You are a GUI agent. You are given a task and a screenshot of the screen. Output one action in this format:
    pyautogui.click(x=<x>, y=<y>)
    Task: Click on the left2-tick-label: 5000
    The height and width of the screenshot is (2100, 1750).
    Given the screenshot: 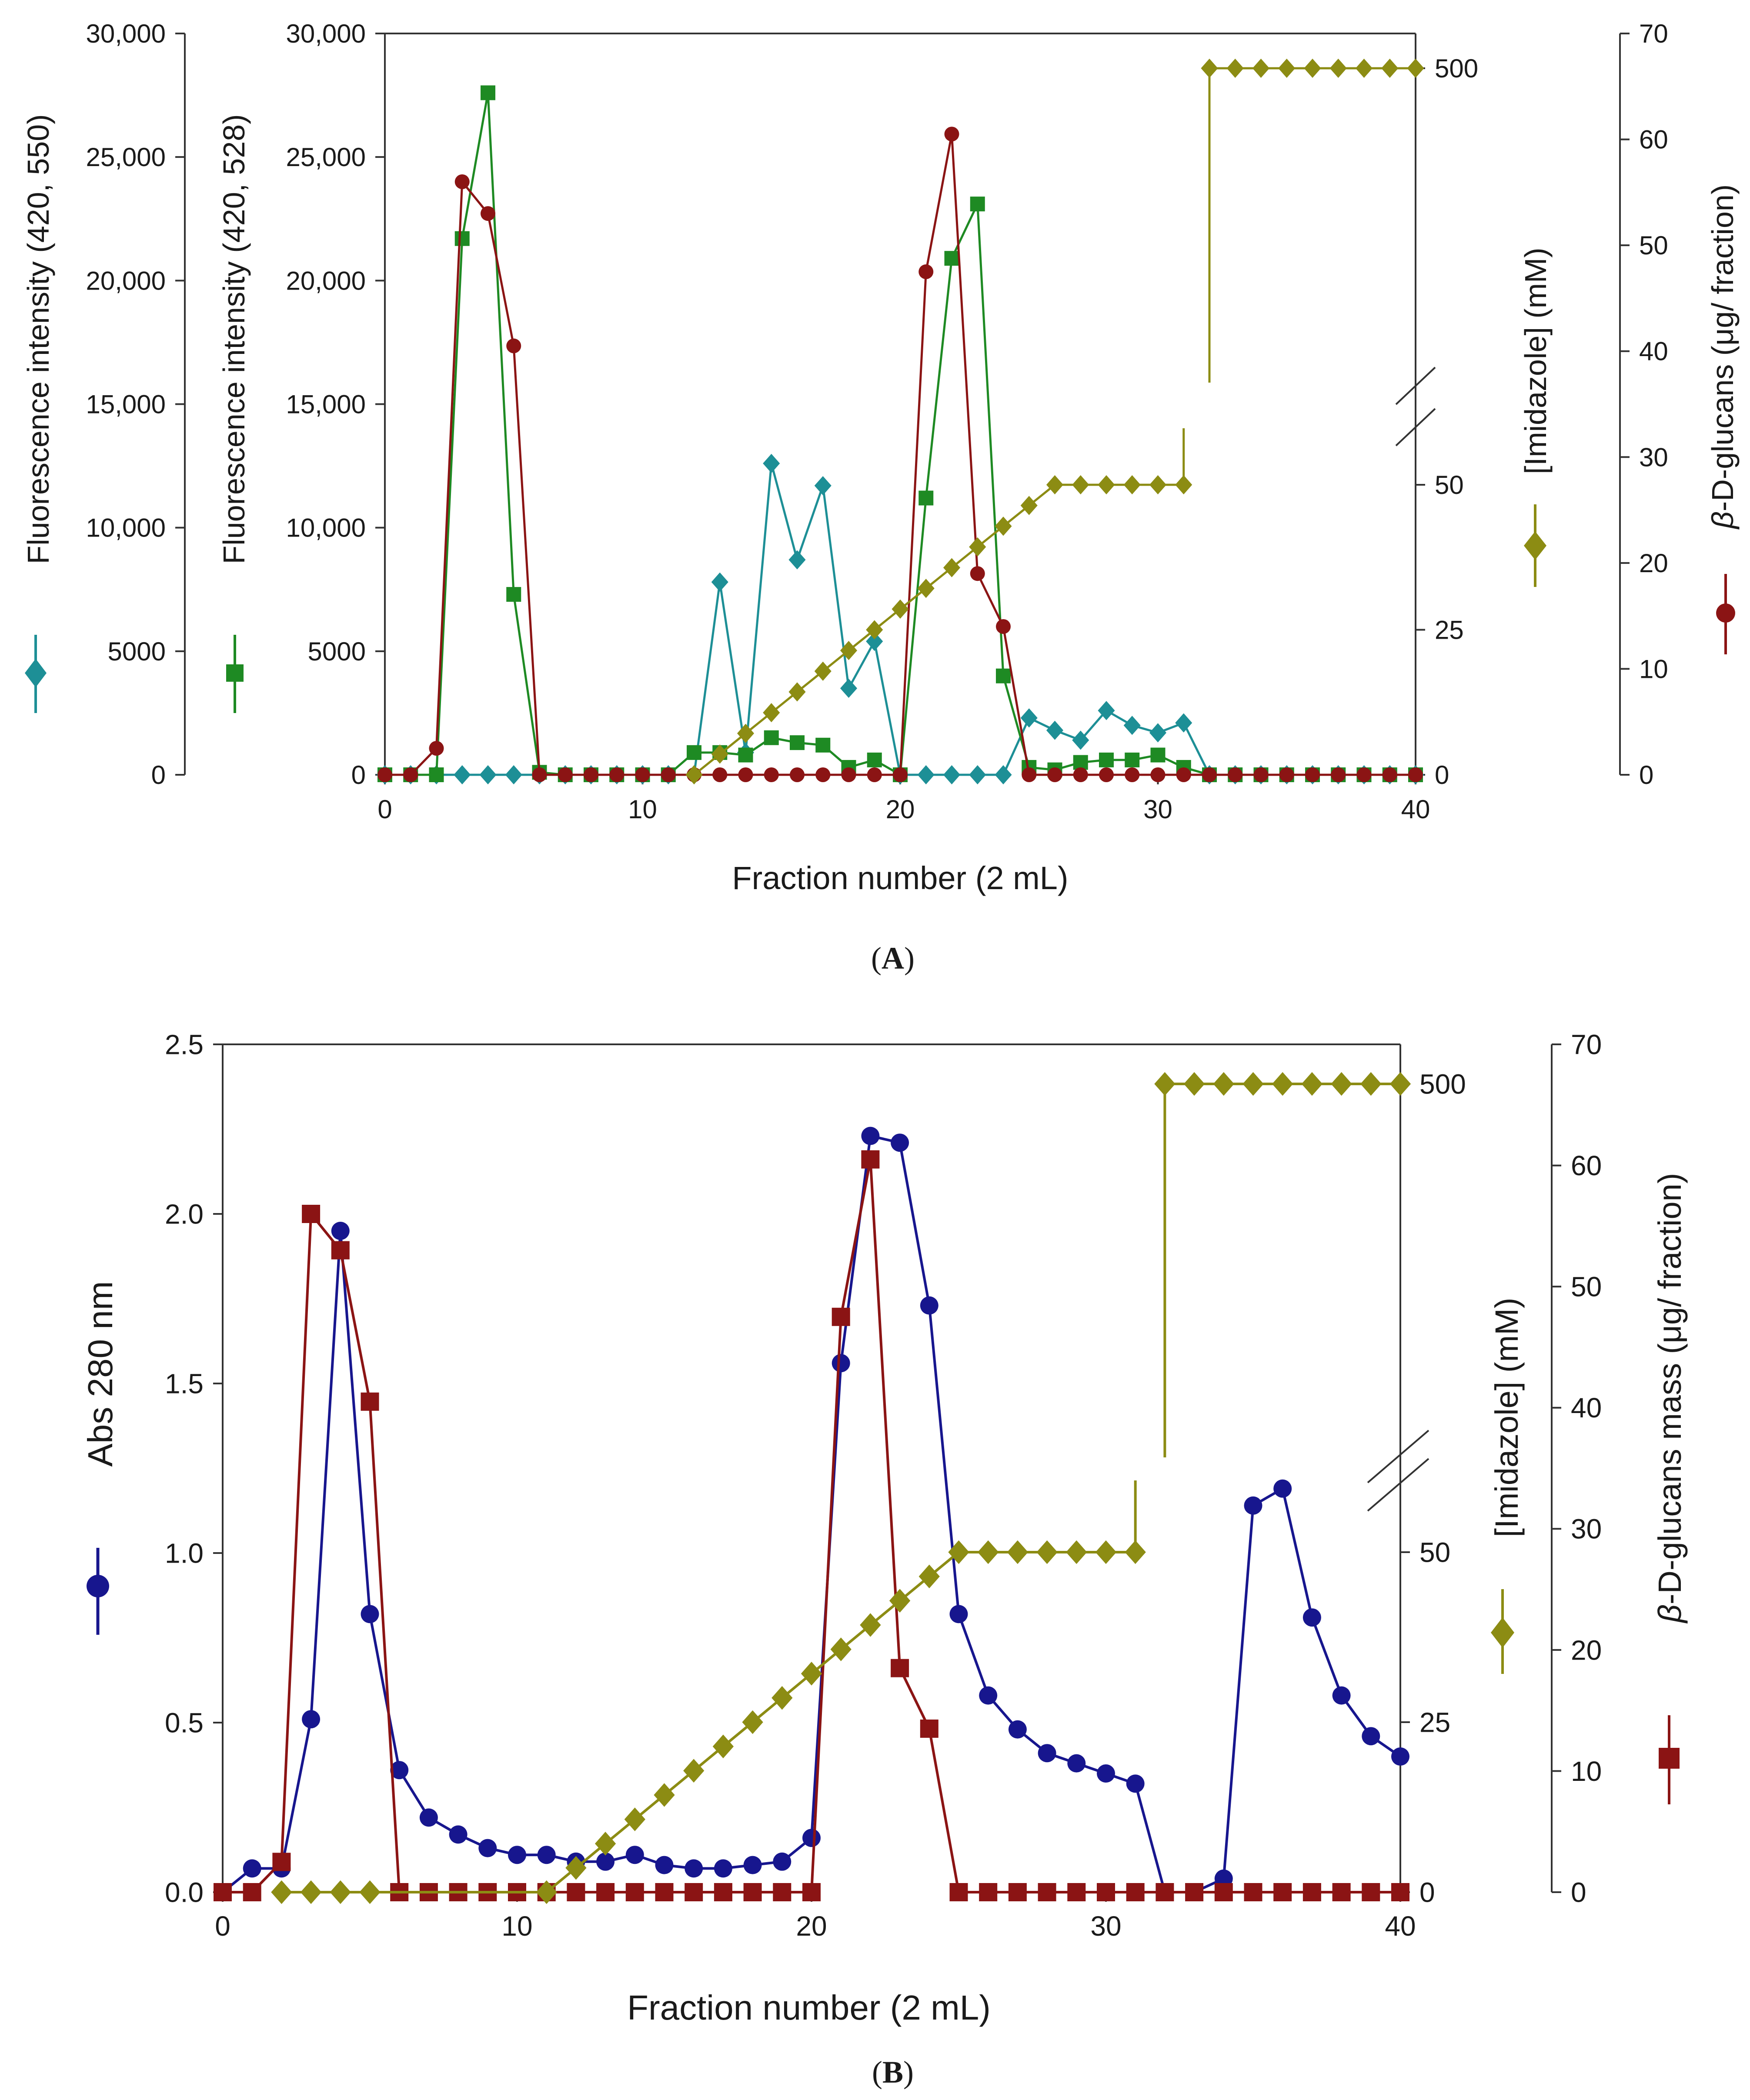 What is the action you would take?
    pyautogui.click(x=337, y=651)
    